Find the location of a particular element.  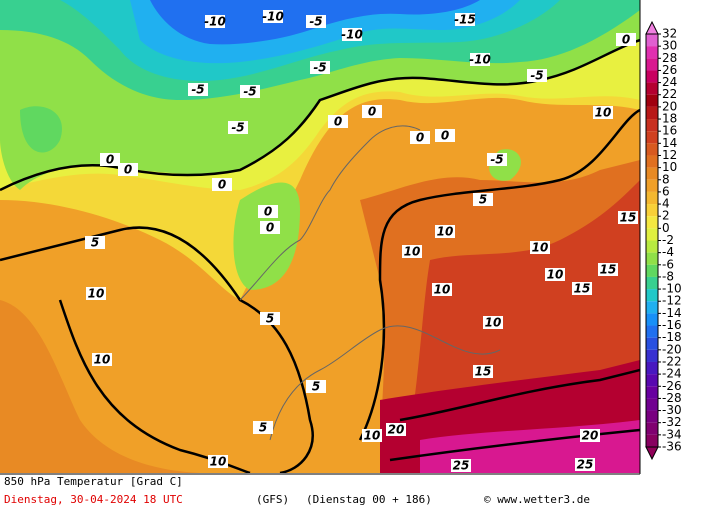

colorbar-label: -24 is located at coordinates (672, 374).